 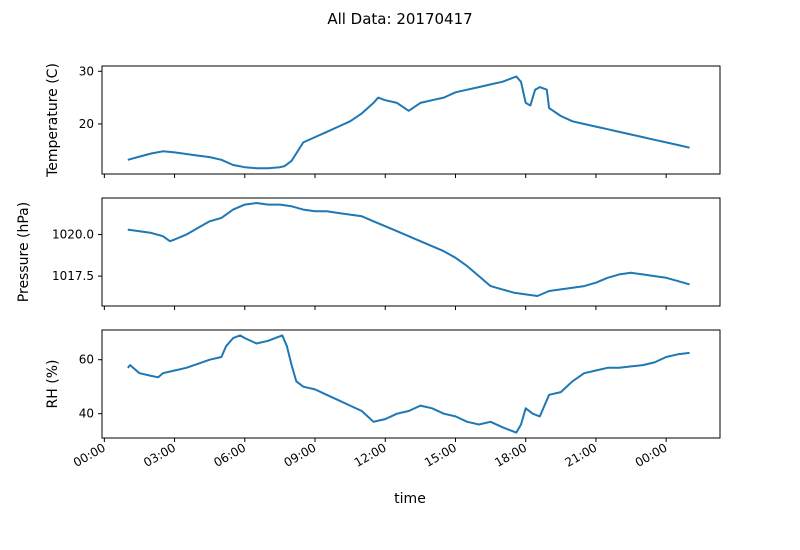 I want to click on y-tick-label: 1020.0, so click(x=73, y=235).